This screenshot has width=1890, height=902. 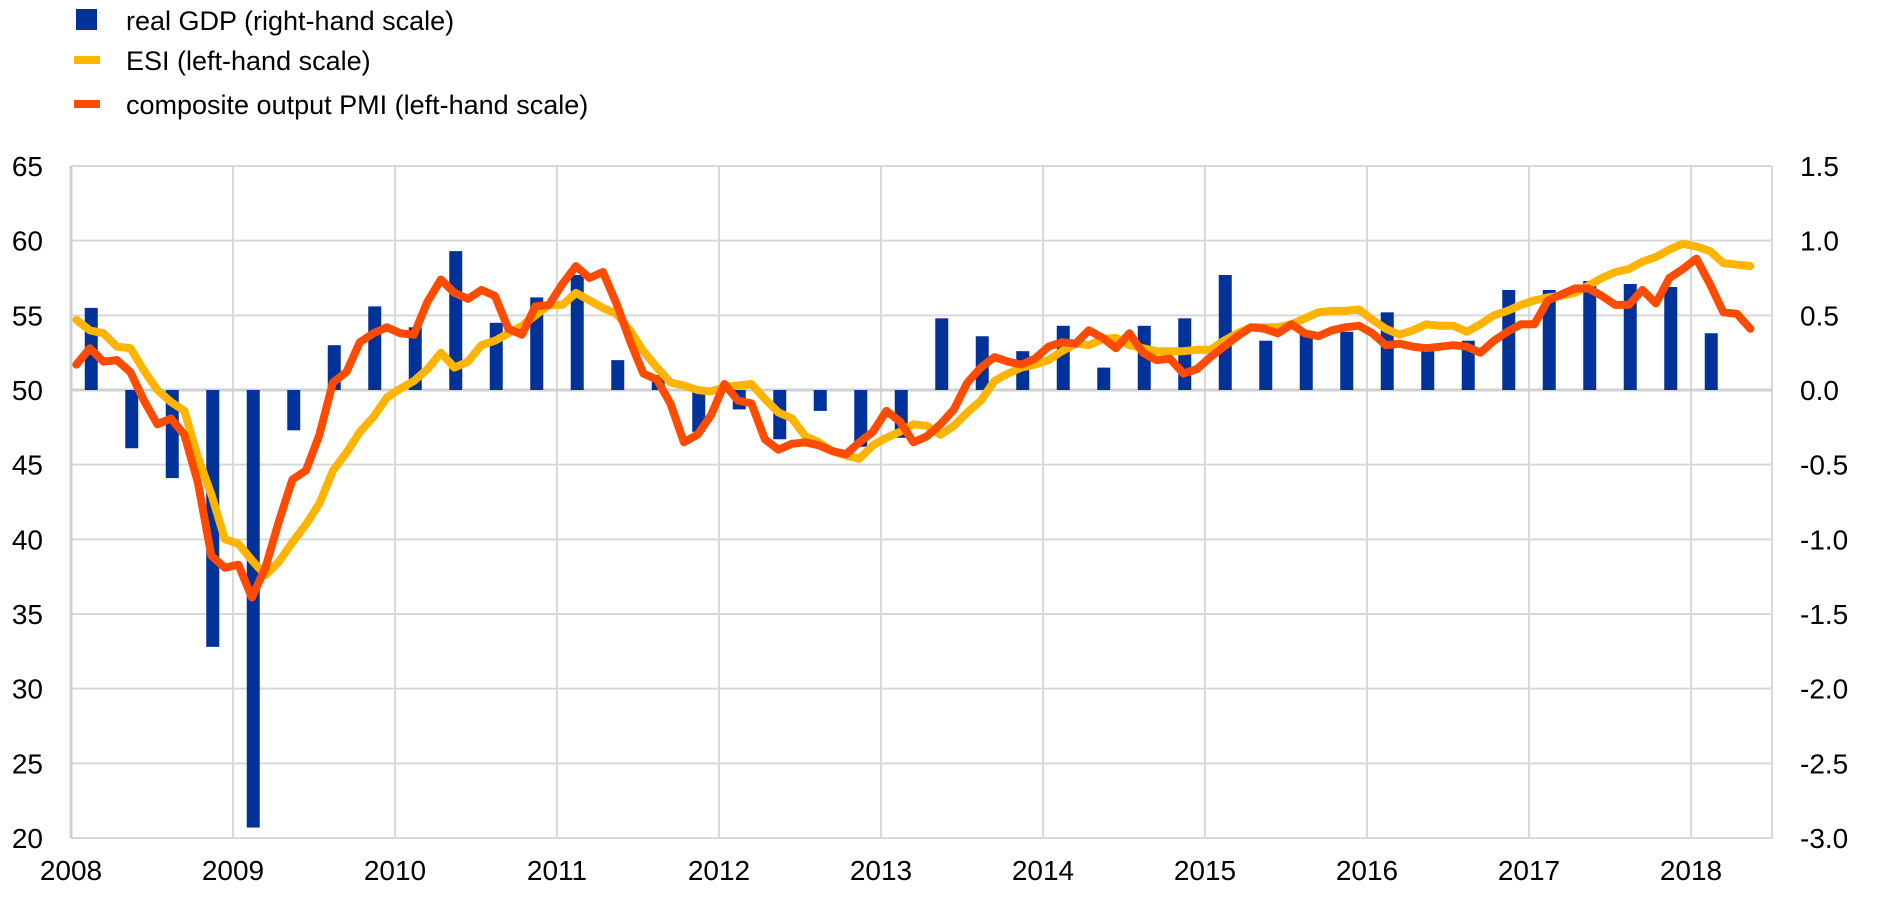 What do you see at coordinates (1824, 689) in the screenshot?
I see `right-tick-label: -2.0` at bounding box center [1824, 689].